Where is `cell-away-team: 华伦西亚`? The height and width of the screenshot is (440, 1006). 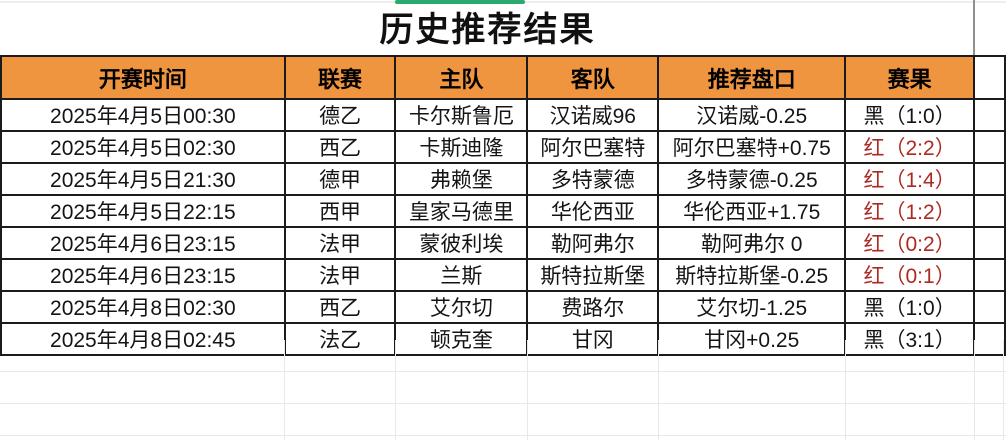 cell-away-team: 华伦西亚 is located at coordinates (593, 211).